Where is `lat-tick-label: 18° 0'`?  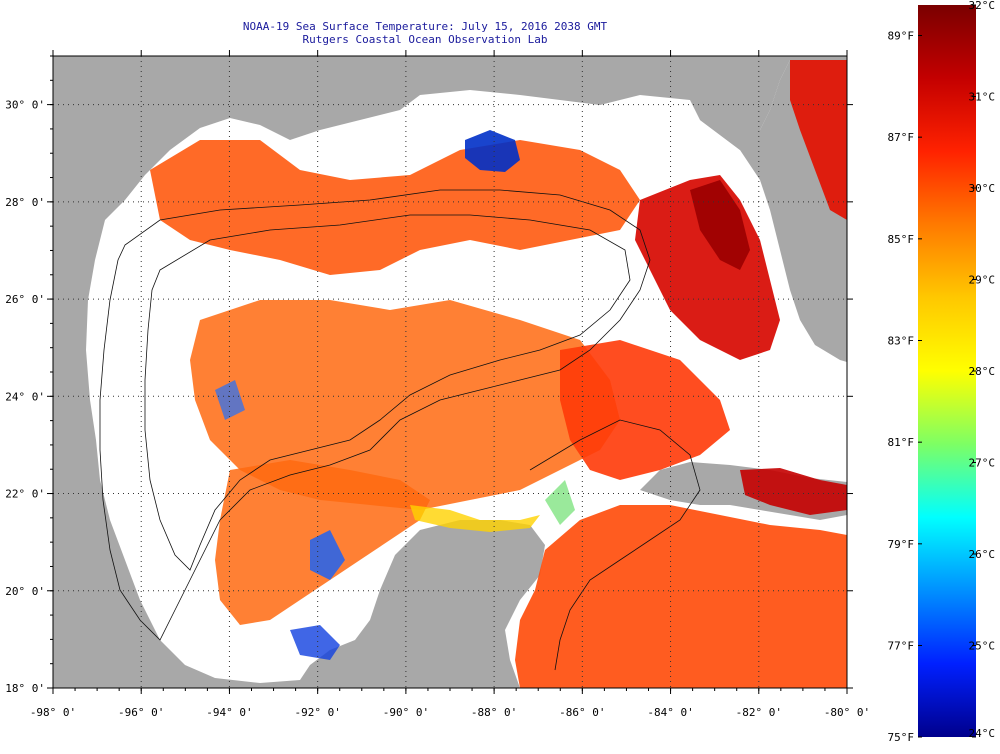
lat-tick-label: 18° 0' is located at coordinates (25, 688).